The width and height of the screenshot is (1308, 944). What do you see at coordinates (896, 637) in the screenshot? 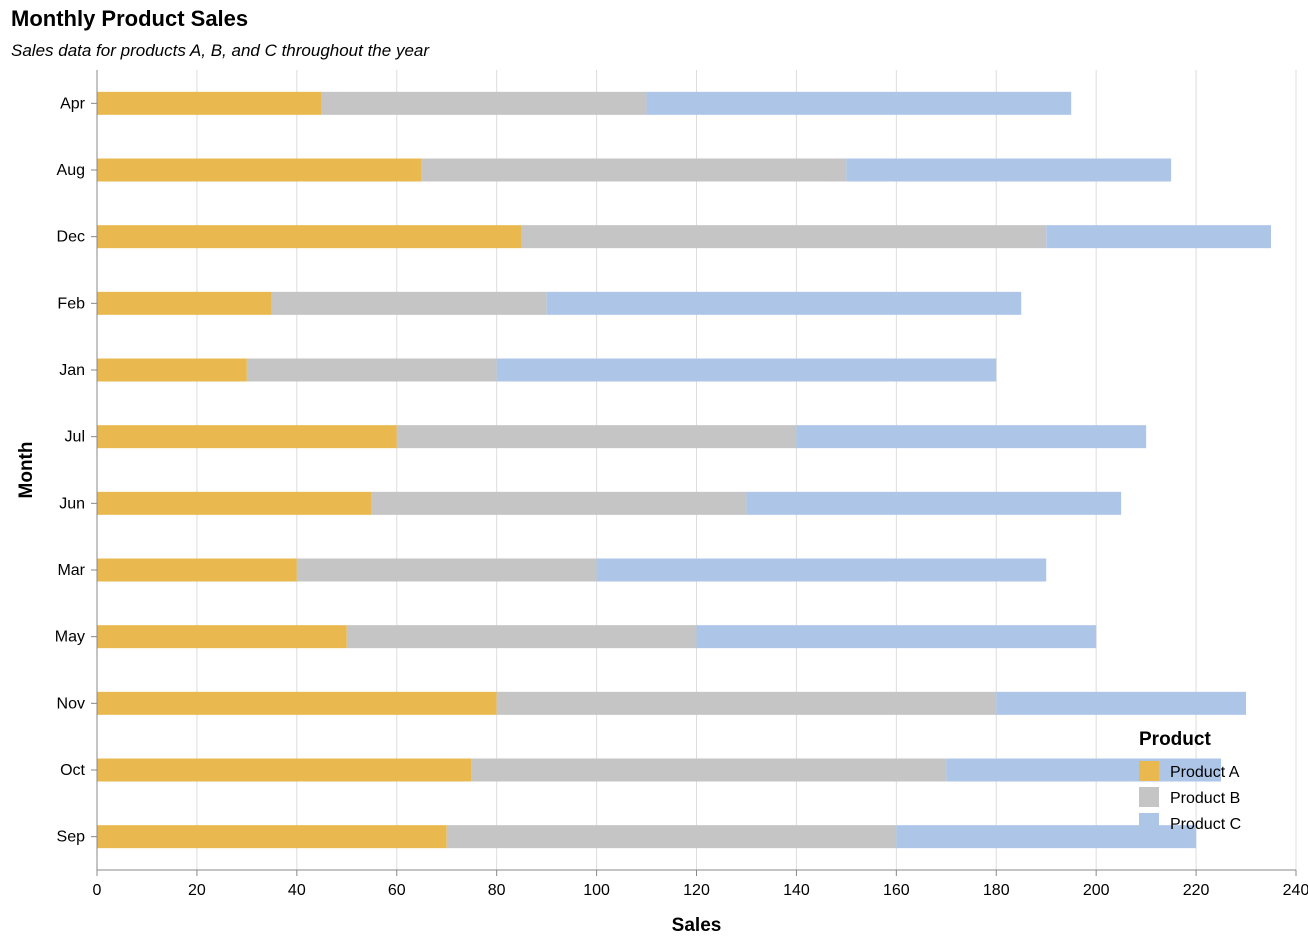
I see `bar-may-product-c` at bounding box center [896, 637].